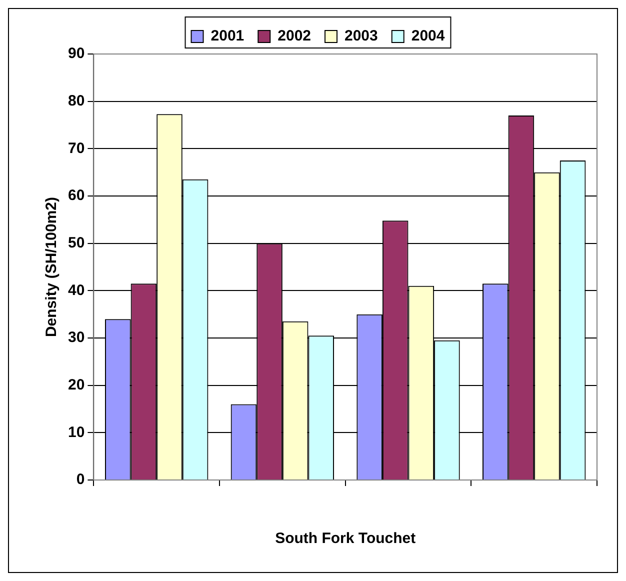 The width and height of the screenshot is (626, 581). What do you see at coordinates (428, 36) in the screenshot?
I see `legend-label: 2004` at bounding box center [428, 36].